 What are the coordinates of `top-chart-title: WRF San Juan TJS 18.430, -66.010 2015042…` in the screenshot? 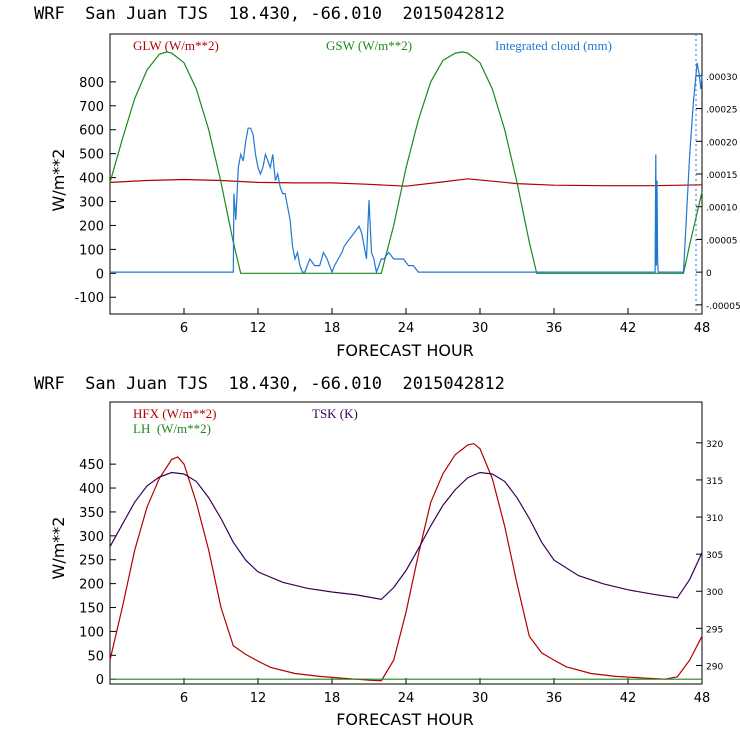 It's located at (269, 14).